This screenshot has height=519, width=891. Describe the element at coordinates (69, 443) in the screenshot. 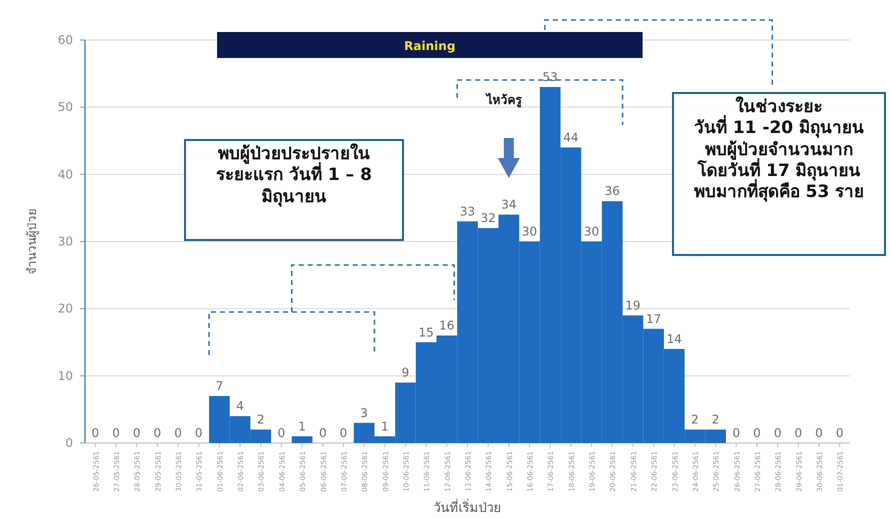

I see `y-tick-label: 0` at that location.